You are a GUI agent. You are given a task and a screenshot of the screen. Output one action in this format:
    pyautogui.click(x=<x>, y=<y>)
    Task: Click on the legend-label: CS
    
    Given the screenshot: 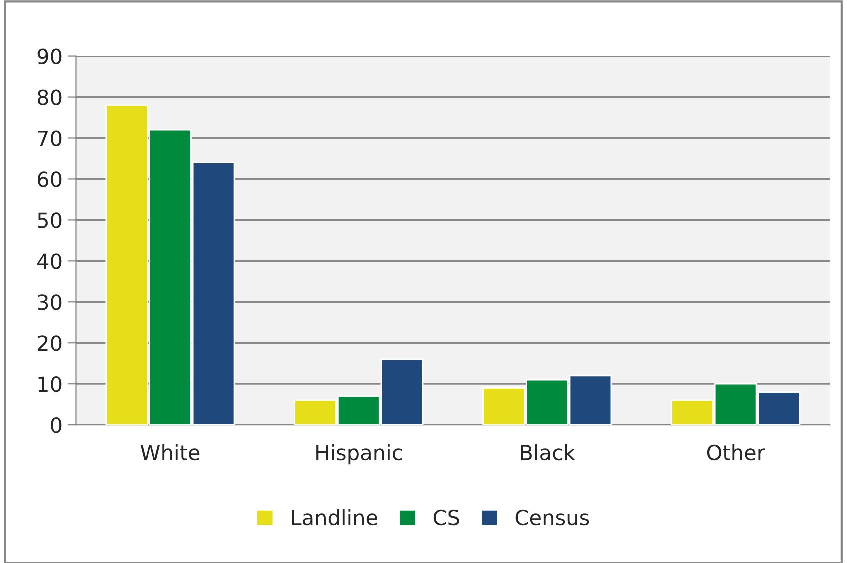 What is the action you would take?
    pyautogui.click(x=447, y=518)
    